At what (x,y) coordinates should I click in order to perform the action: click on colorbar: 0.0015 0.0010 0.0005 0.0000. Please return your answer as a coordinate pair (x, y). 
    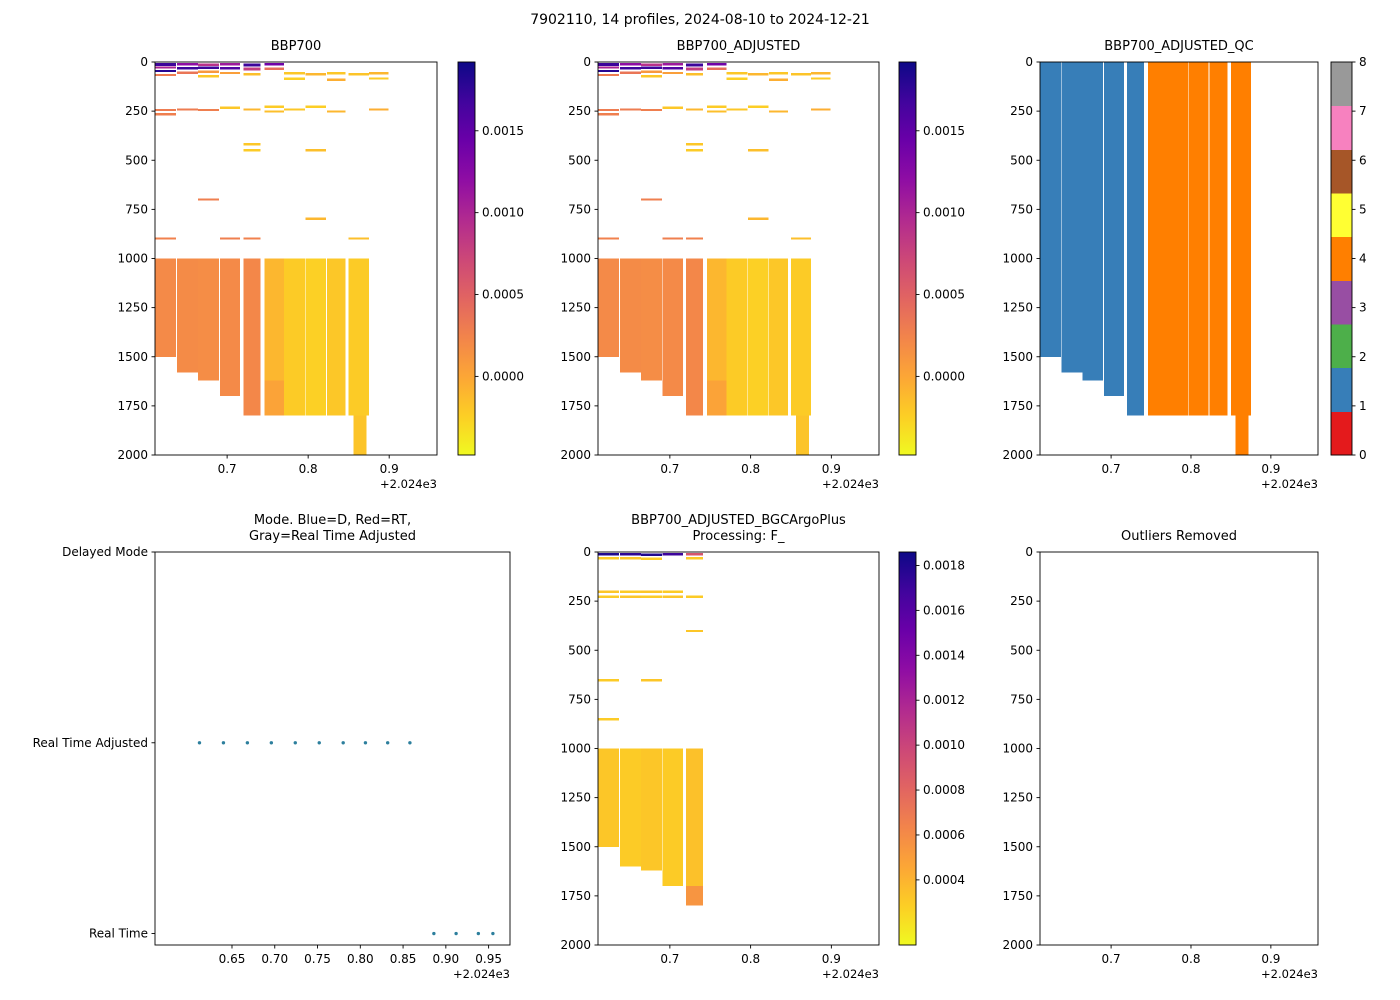
    Looking at the image, I should click on (931, 258).